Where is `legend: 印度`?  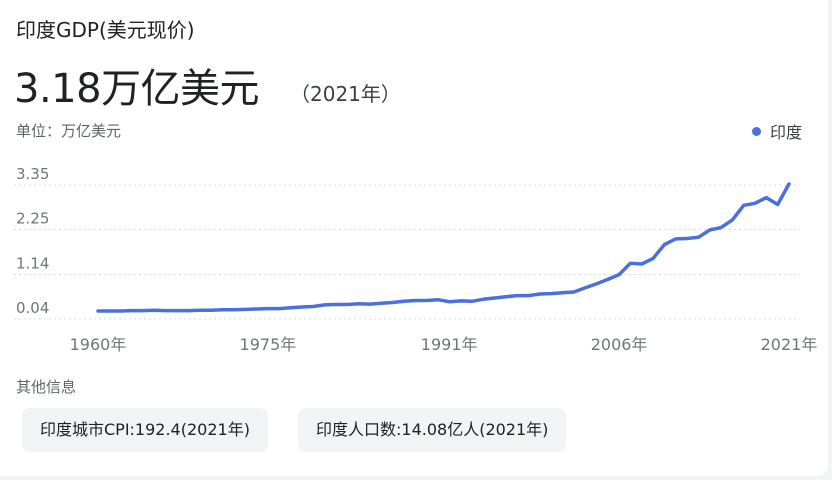
legend: 印度 is located at coordinates (776, 131).